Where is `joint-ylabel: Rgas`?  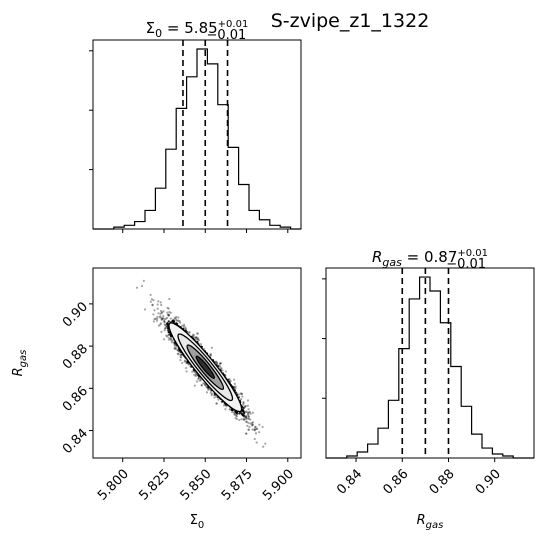 joint-ylabel: Rgas is located at coordinates (20, 363).